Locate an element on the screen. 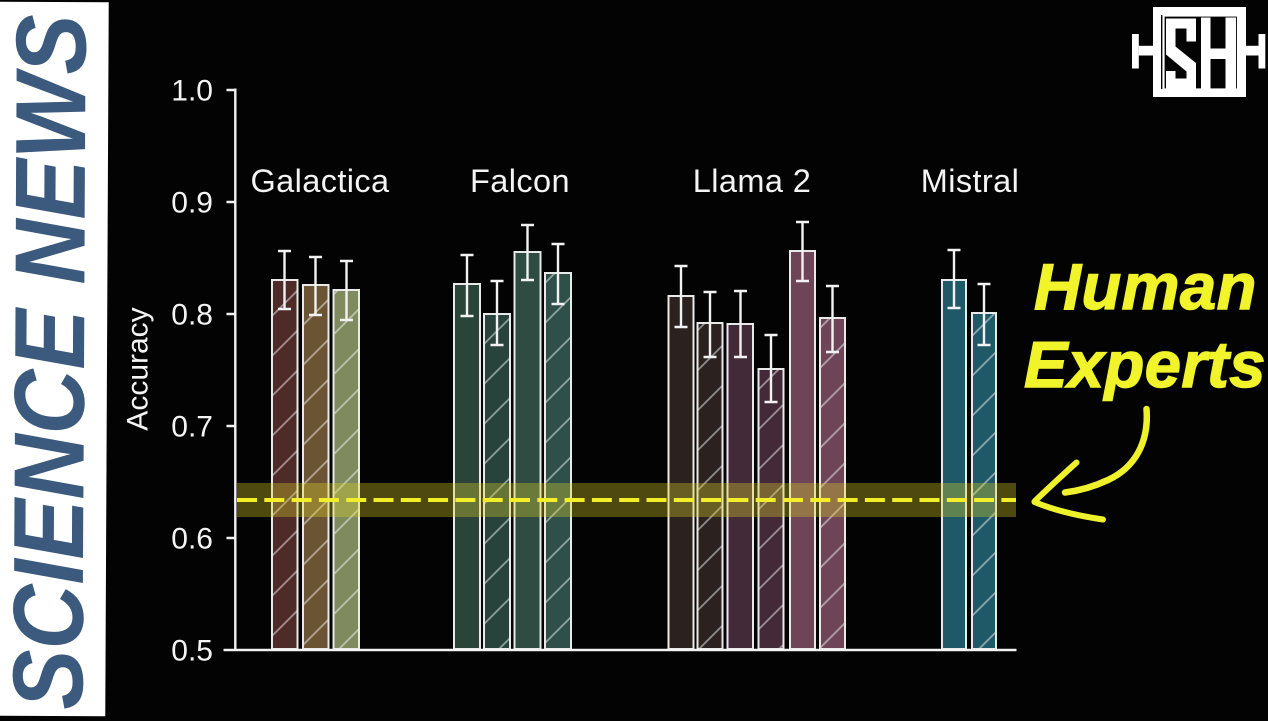 The image size is (1268, 721). svg-text: Falcon is located at coordinates (520, 181).